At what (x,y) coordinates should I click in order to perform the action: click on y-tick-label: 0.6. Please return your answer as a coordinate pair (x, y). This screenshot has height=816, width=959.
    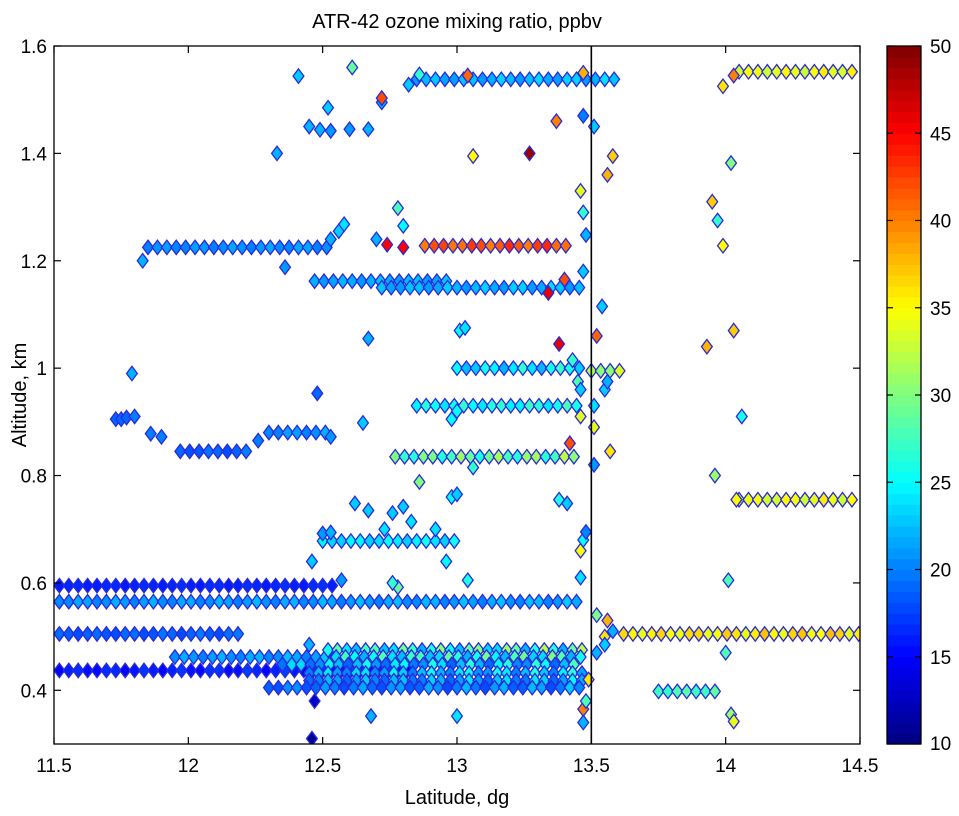
    Looking at the image, I should click on (34, 584).